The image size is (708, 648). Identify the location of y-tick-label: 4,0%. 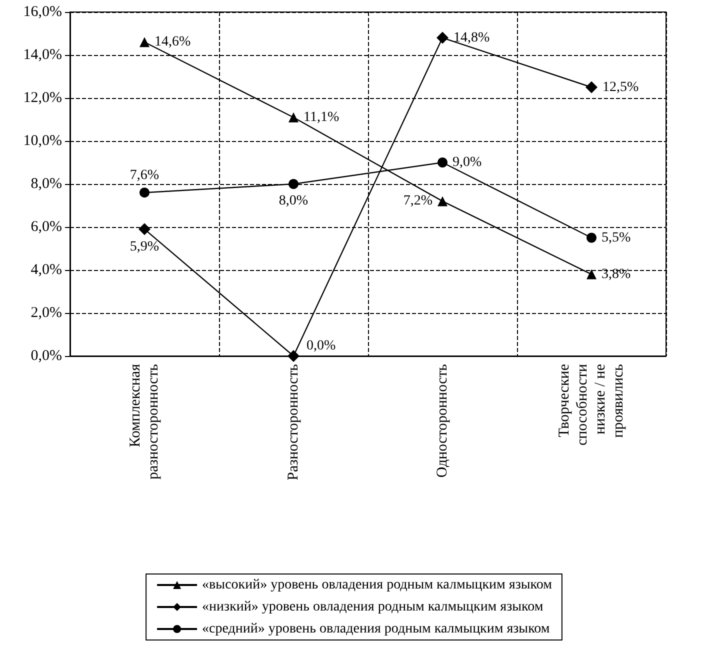
(46, 270).